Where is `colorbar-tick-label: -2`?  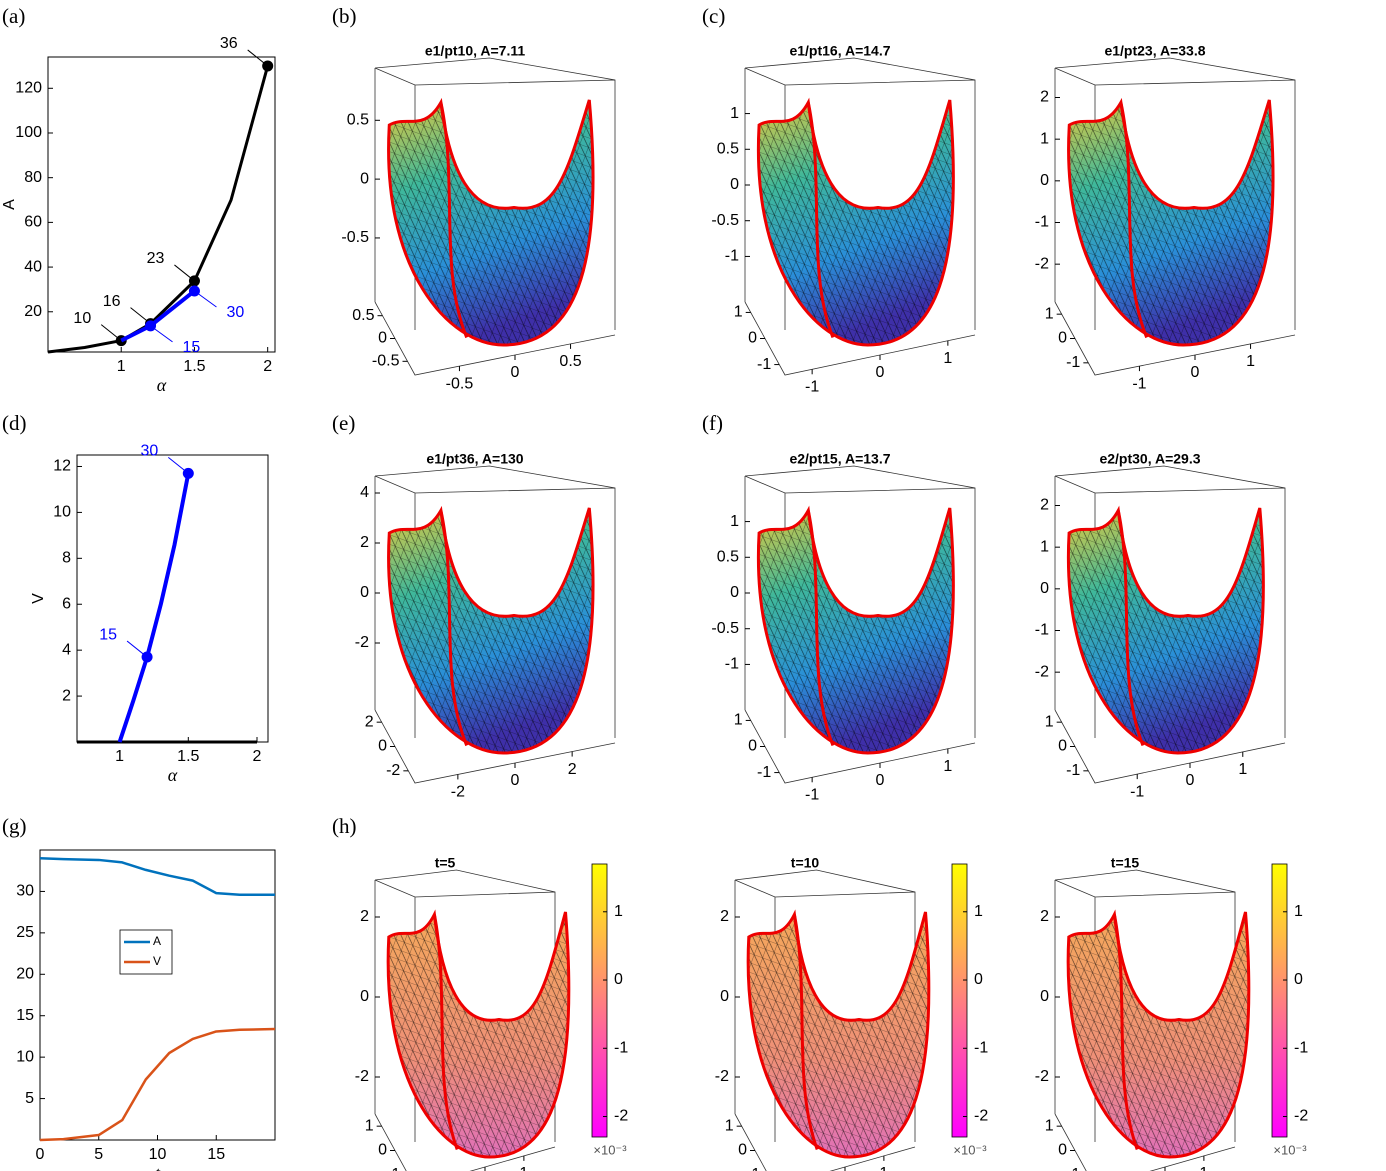 colorbar-tick-label: -2 is located at coordinates (1301, 1116).